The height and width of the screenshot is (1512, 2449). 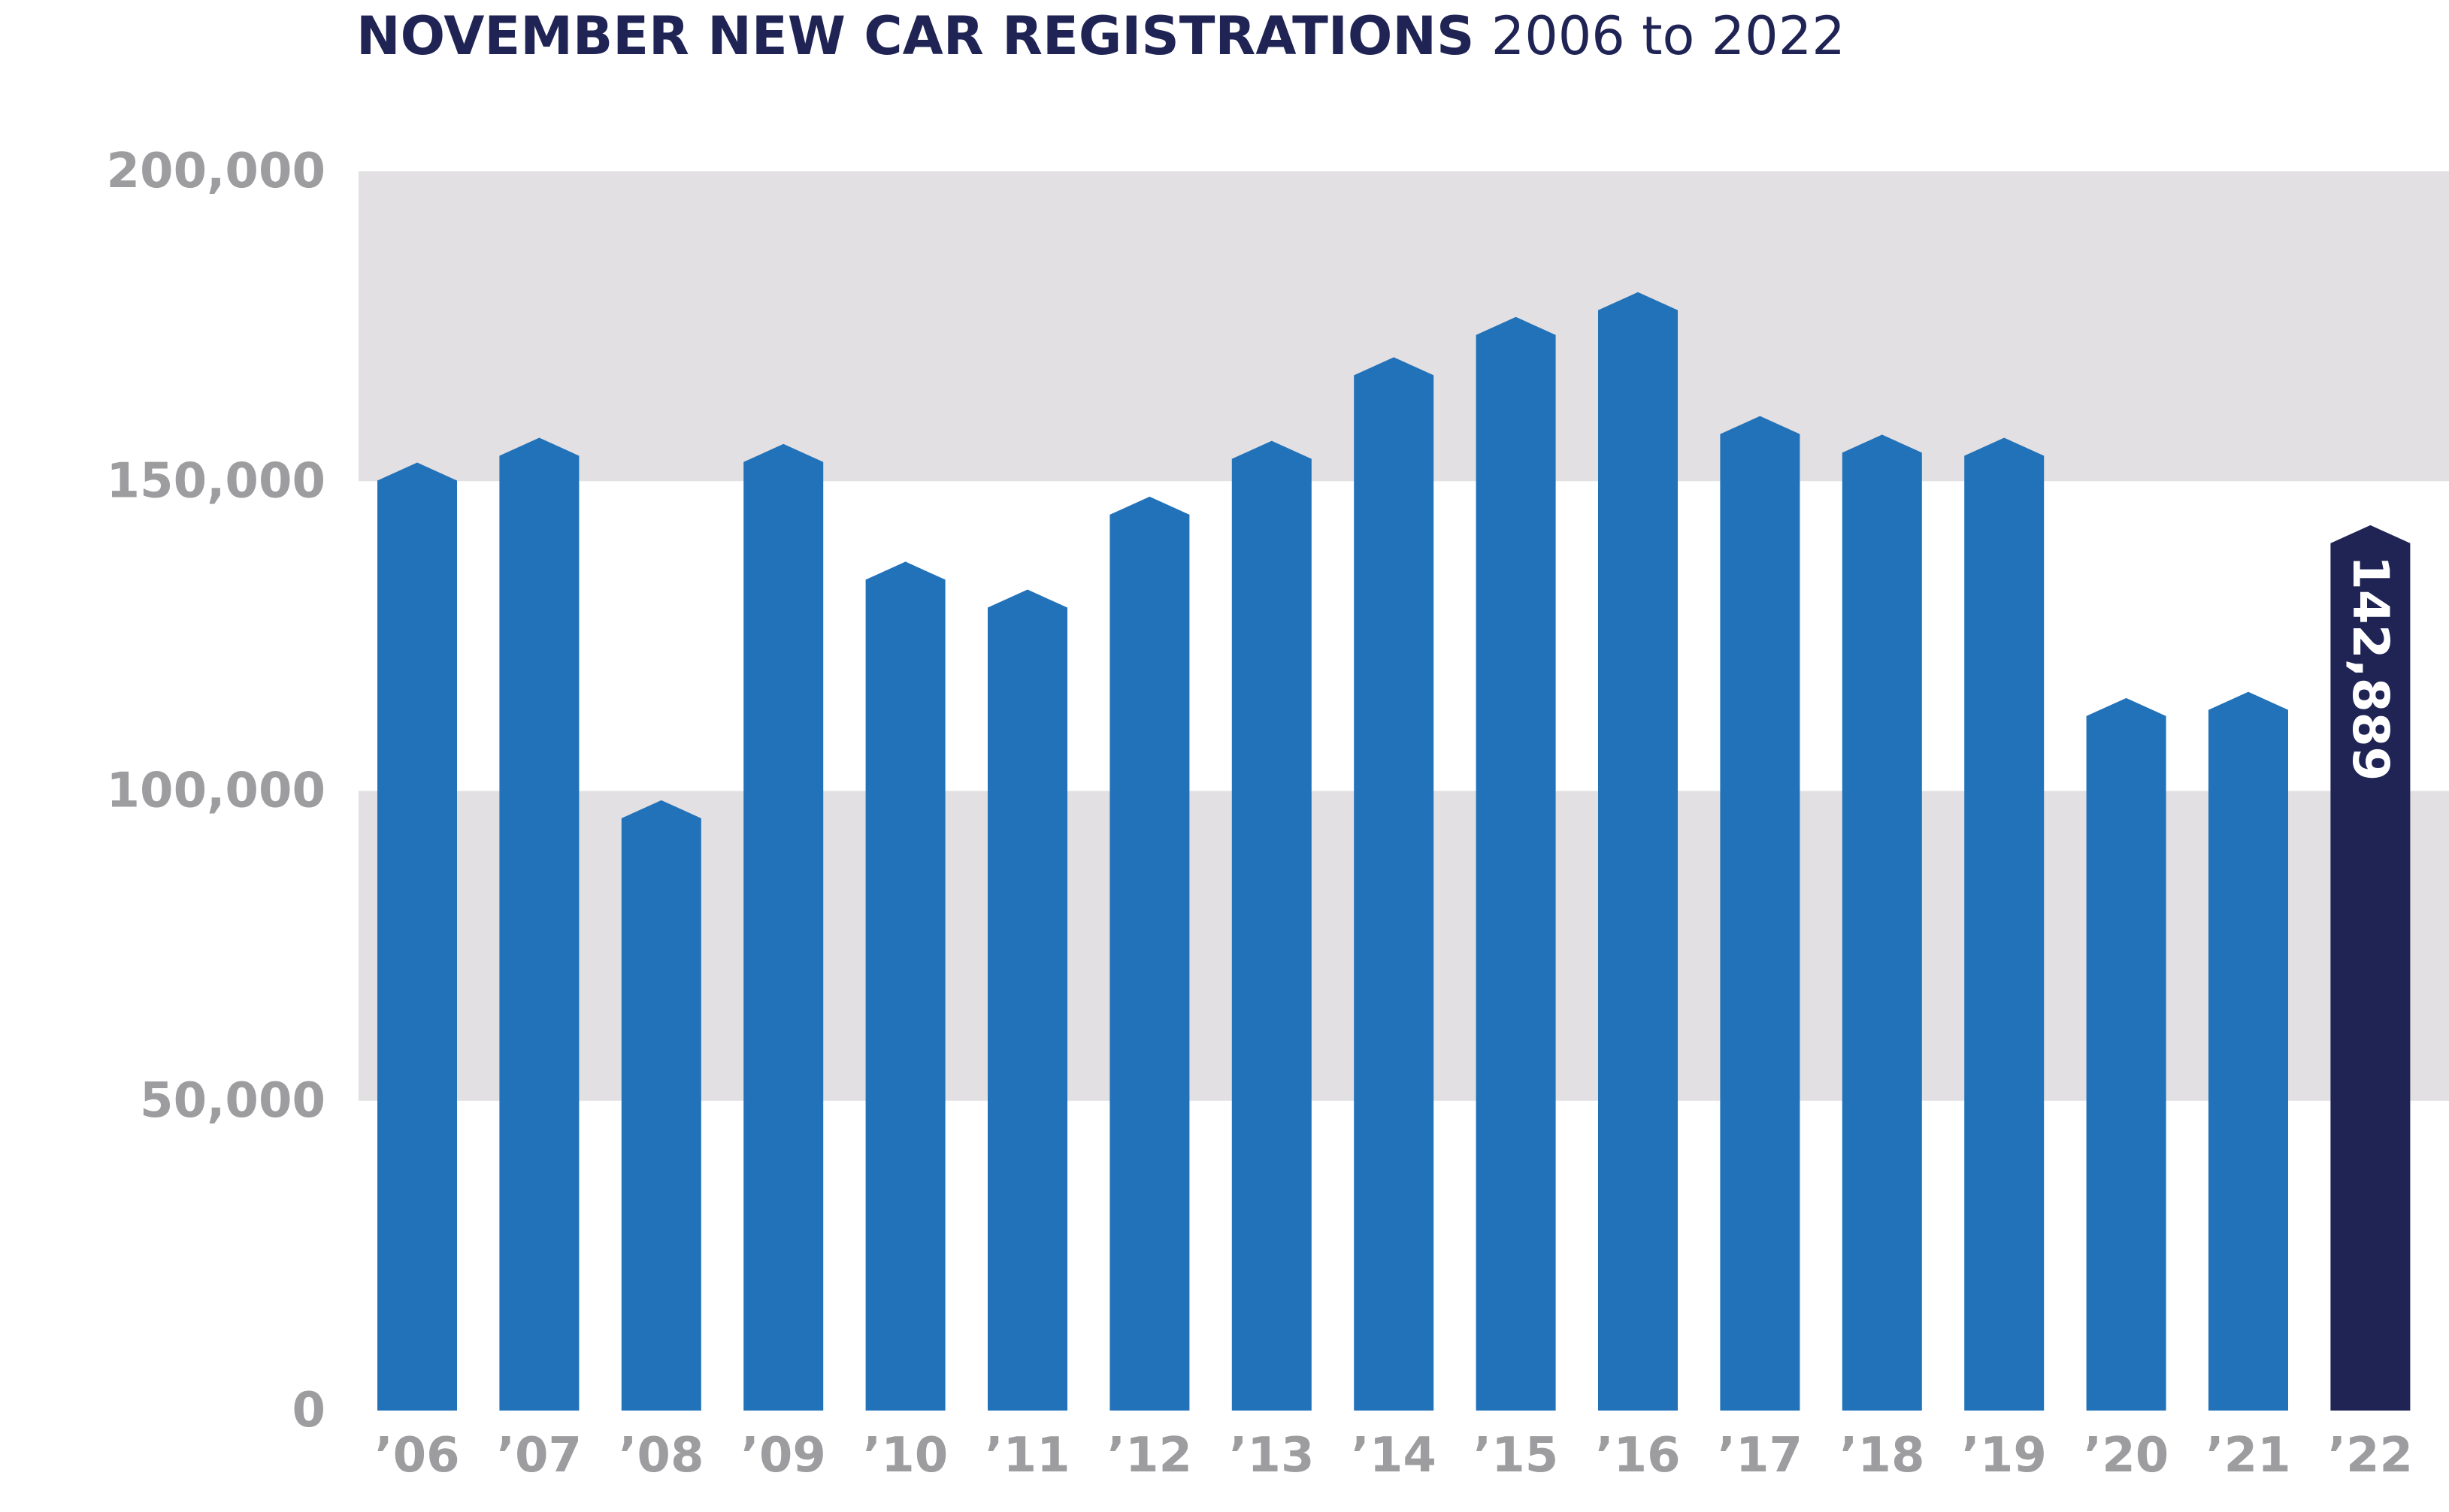 What do you see at coordinates (417, 1455) in the screenshot?
I see `x-tick-label: ’06` at bounding box center [417, 1455].